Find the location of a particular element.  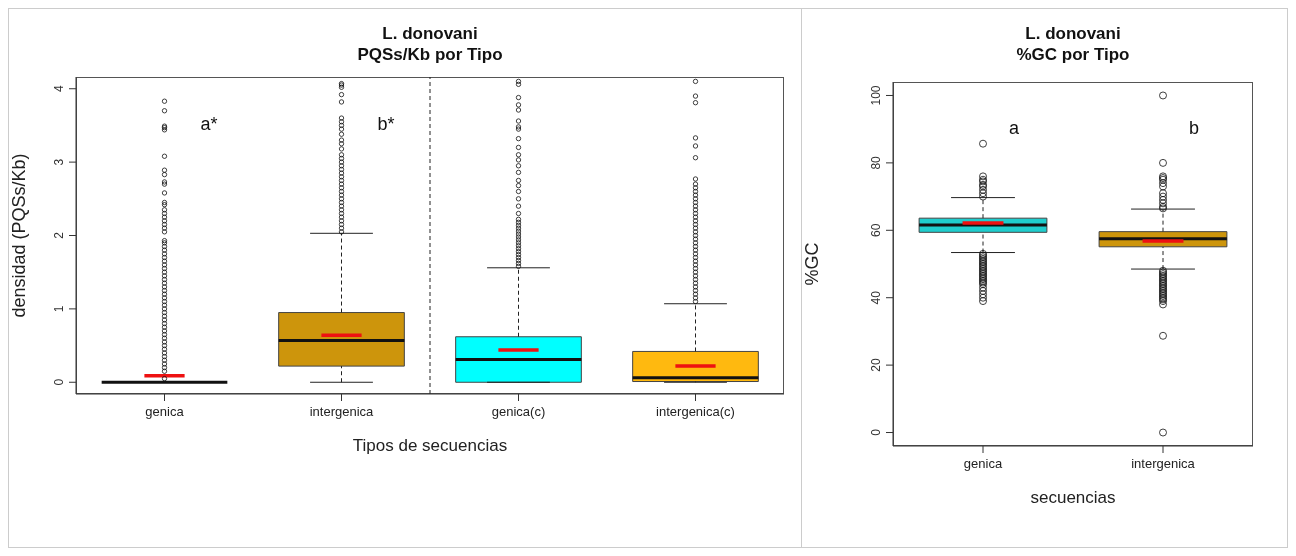

y-tick-label: 40 is located at coordinates (876, 297).